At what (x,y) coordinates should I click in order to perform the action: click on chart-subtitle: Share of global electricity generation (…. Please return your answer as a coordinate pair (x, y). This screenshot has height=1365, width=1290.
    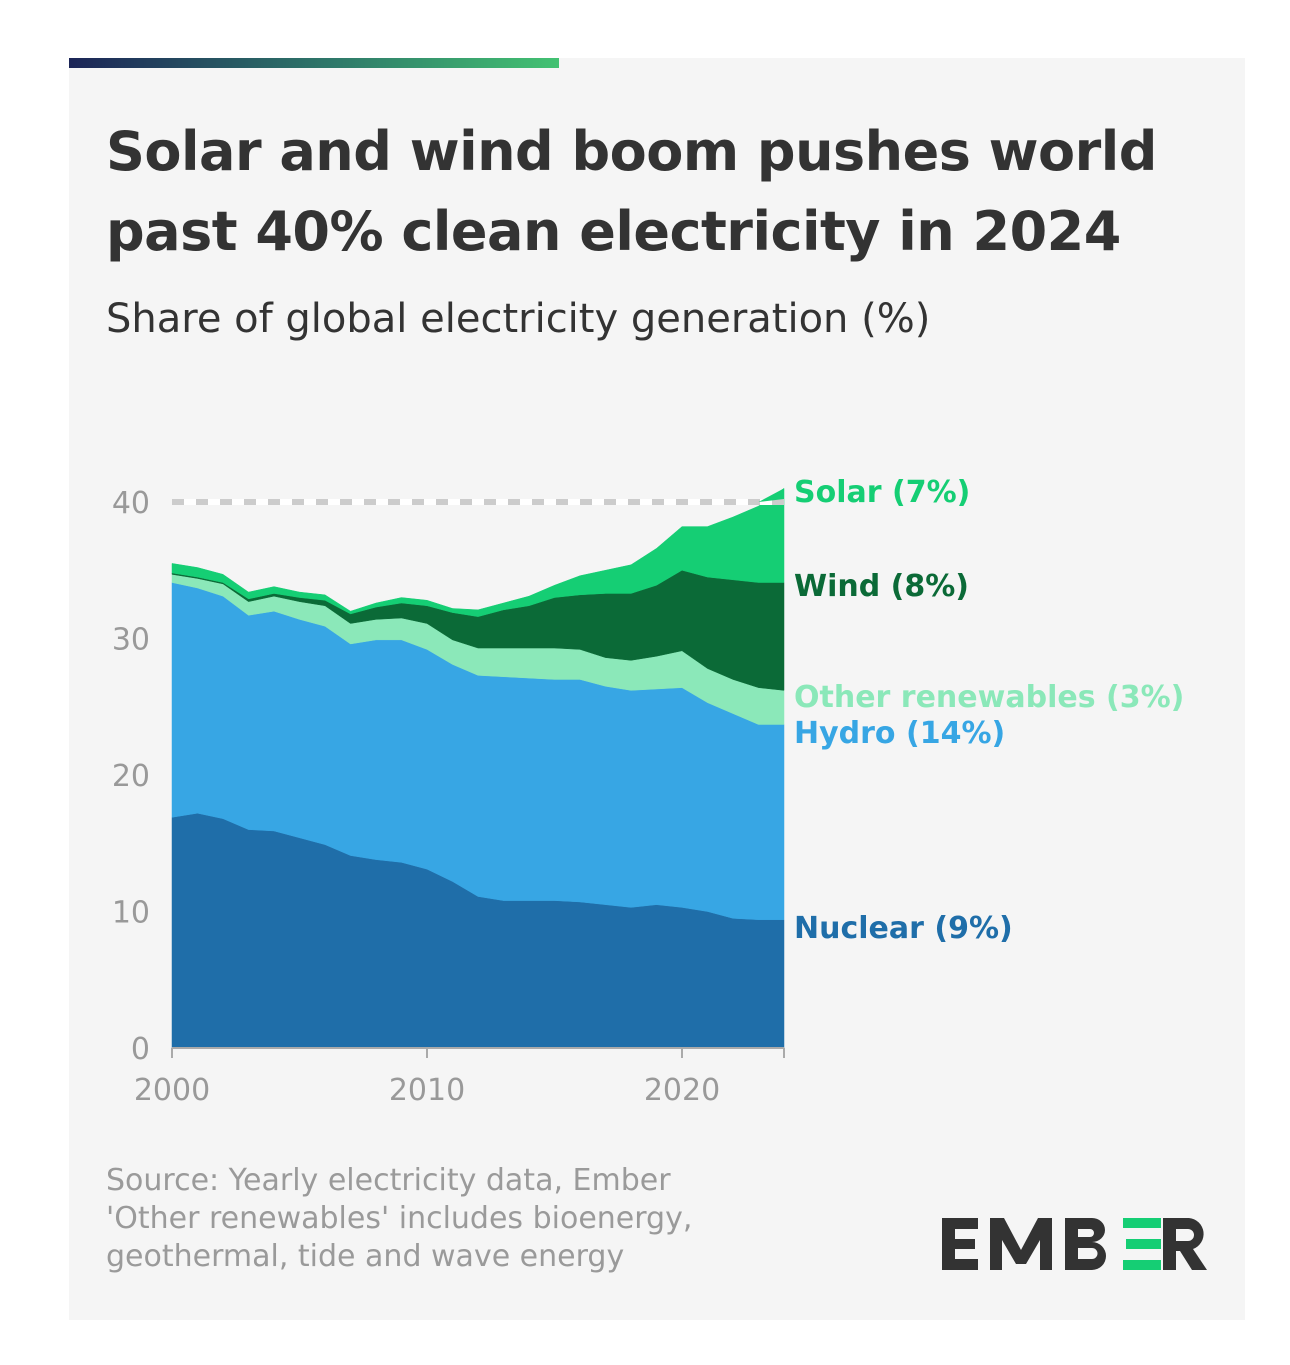
    Looking at the image, I should click on (518, 319).